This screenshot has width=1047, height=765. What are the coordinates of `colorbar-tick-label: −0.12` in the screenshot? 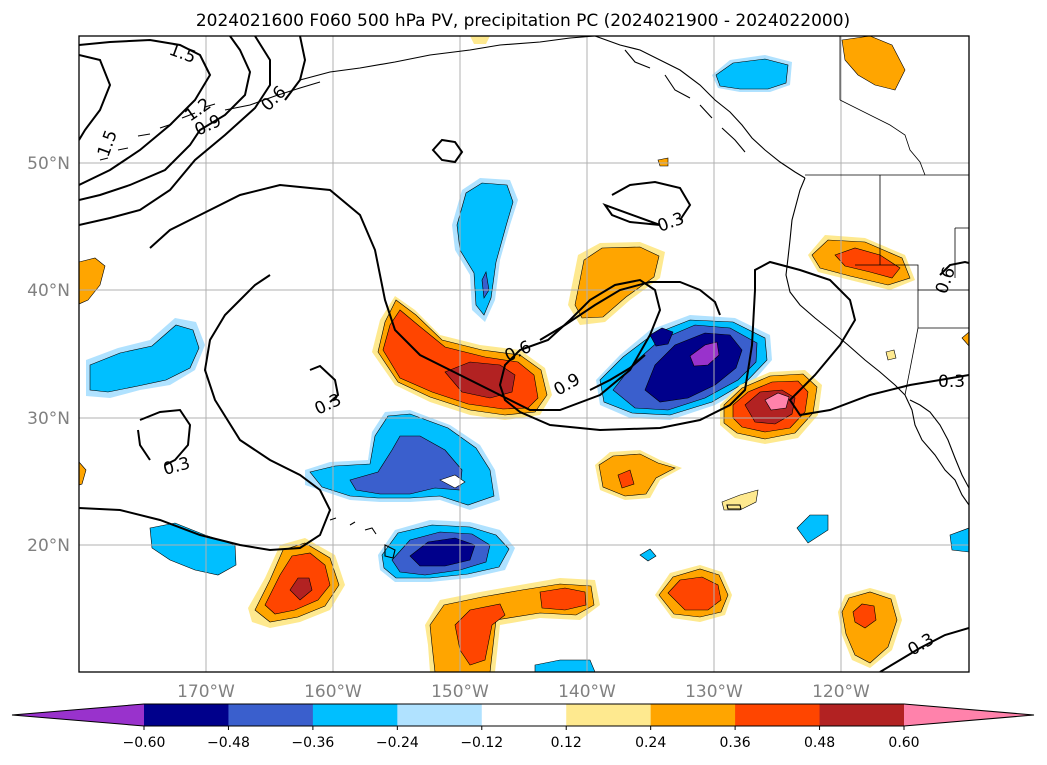 It's located at (481, 743).